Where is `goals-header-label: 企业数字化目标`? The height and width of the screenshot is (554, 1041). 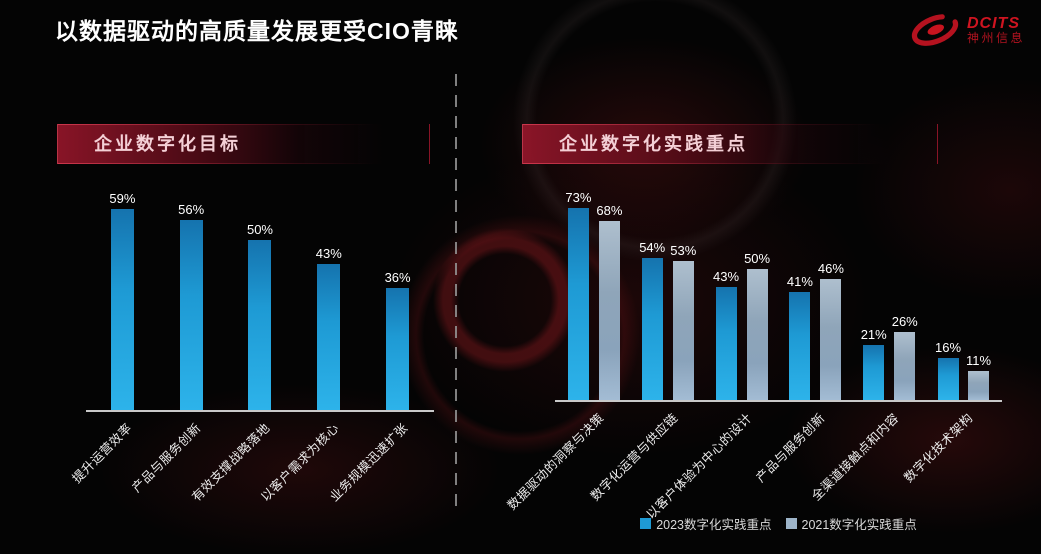
goals-header-label: 企业数字化目标 is located at coordinates (167, 144).